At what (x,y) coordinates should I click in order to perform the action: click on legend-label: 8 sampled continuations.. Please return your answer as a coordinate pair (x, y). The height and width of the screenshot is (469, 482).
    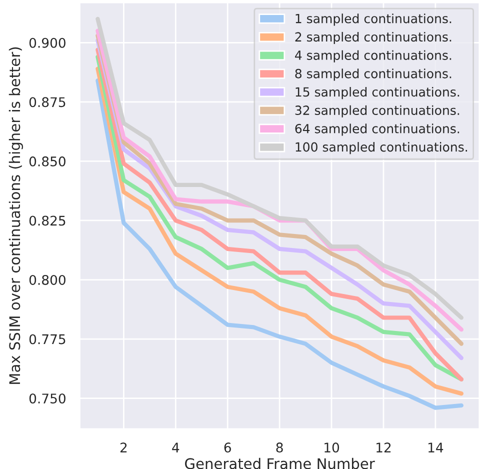
    Looking at the image, I should click on (373, 74).